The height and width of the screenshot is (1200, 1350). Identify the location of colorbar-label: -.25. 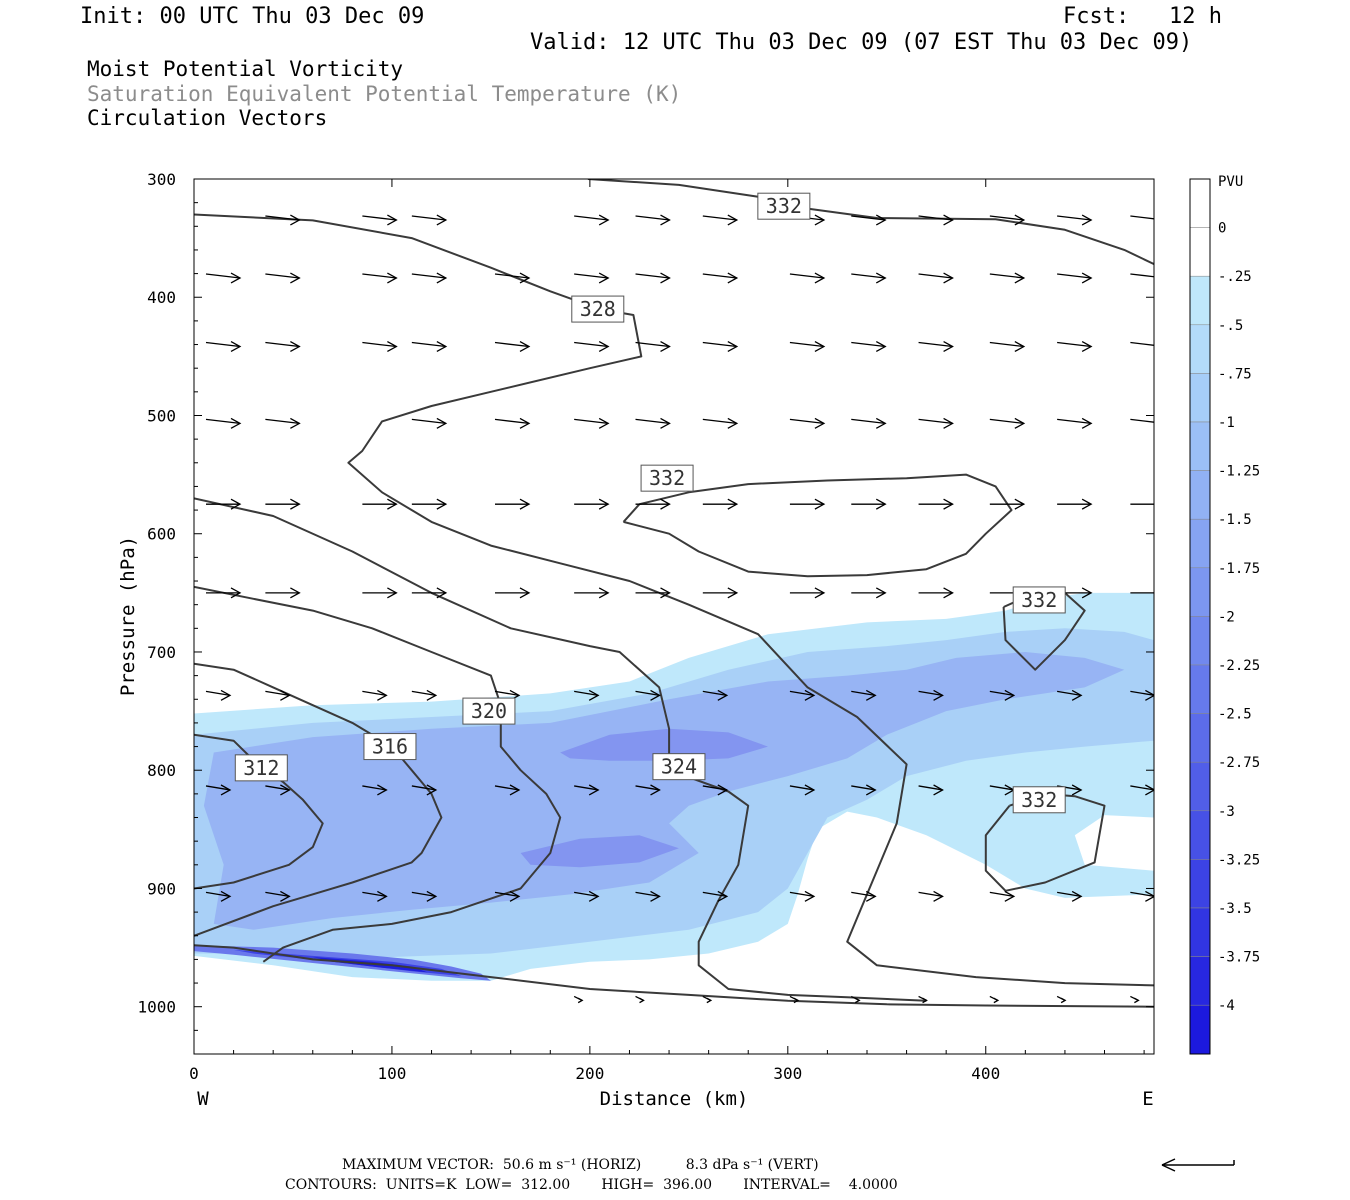
(1235, 277).